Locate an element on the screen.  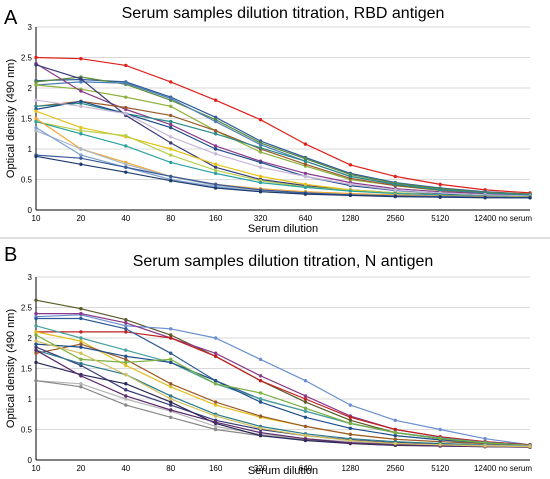
panel-letter-a: A is located at coordinates (11, 18).